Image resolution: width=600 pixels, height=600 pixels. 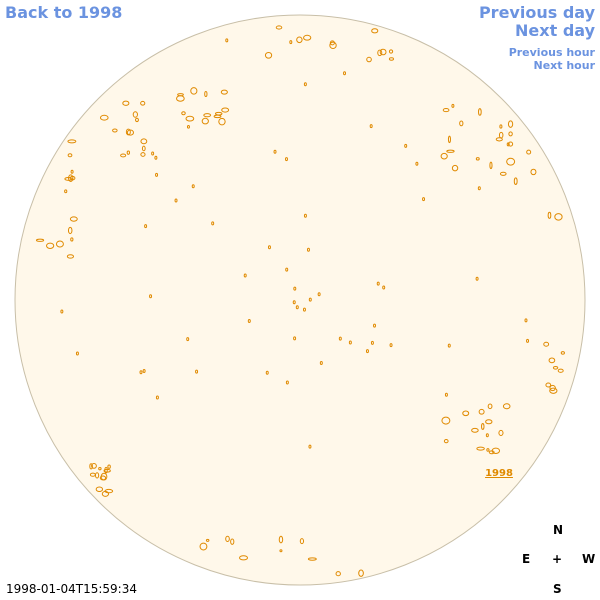 What do you see at coordinates (536, 12) in the screenshot?
I see `previous-day-link: Previous day` at bounding box center [536, 12].